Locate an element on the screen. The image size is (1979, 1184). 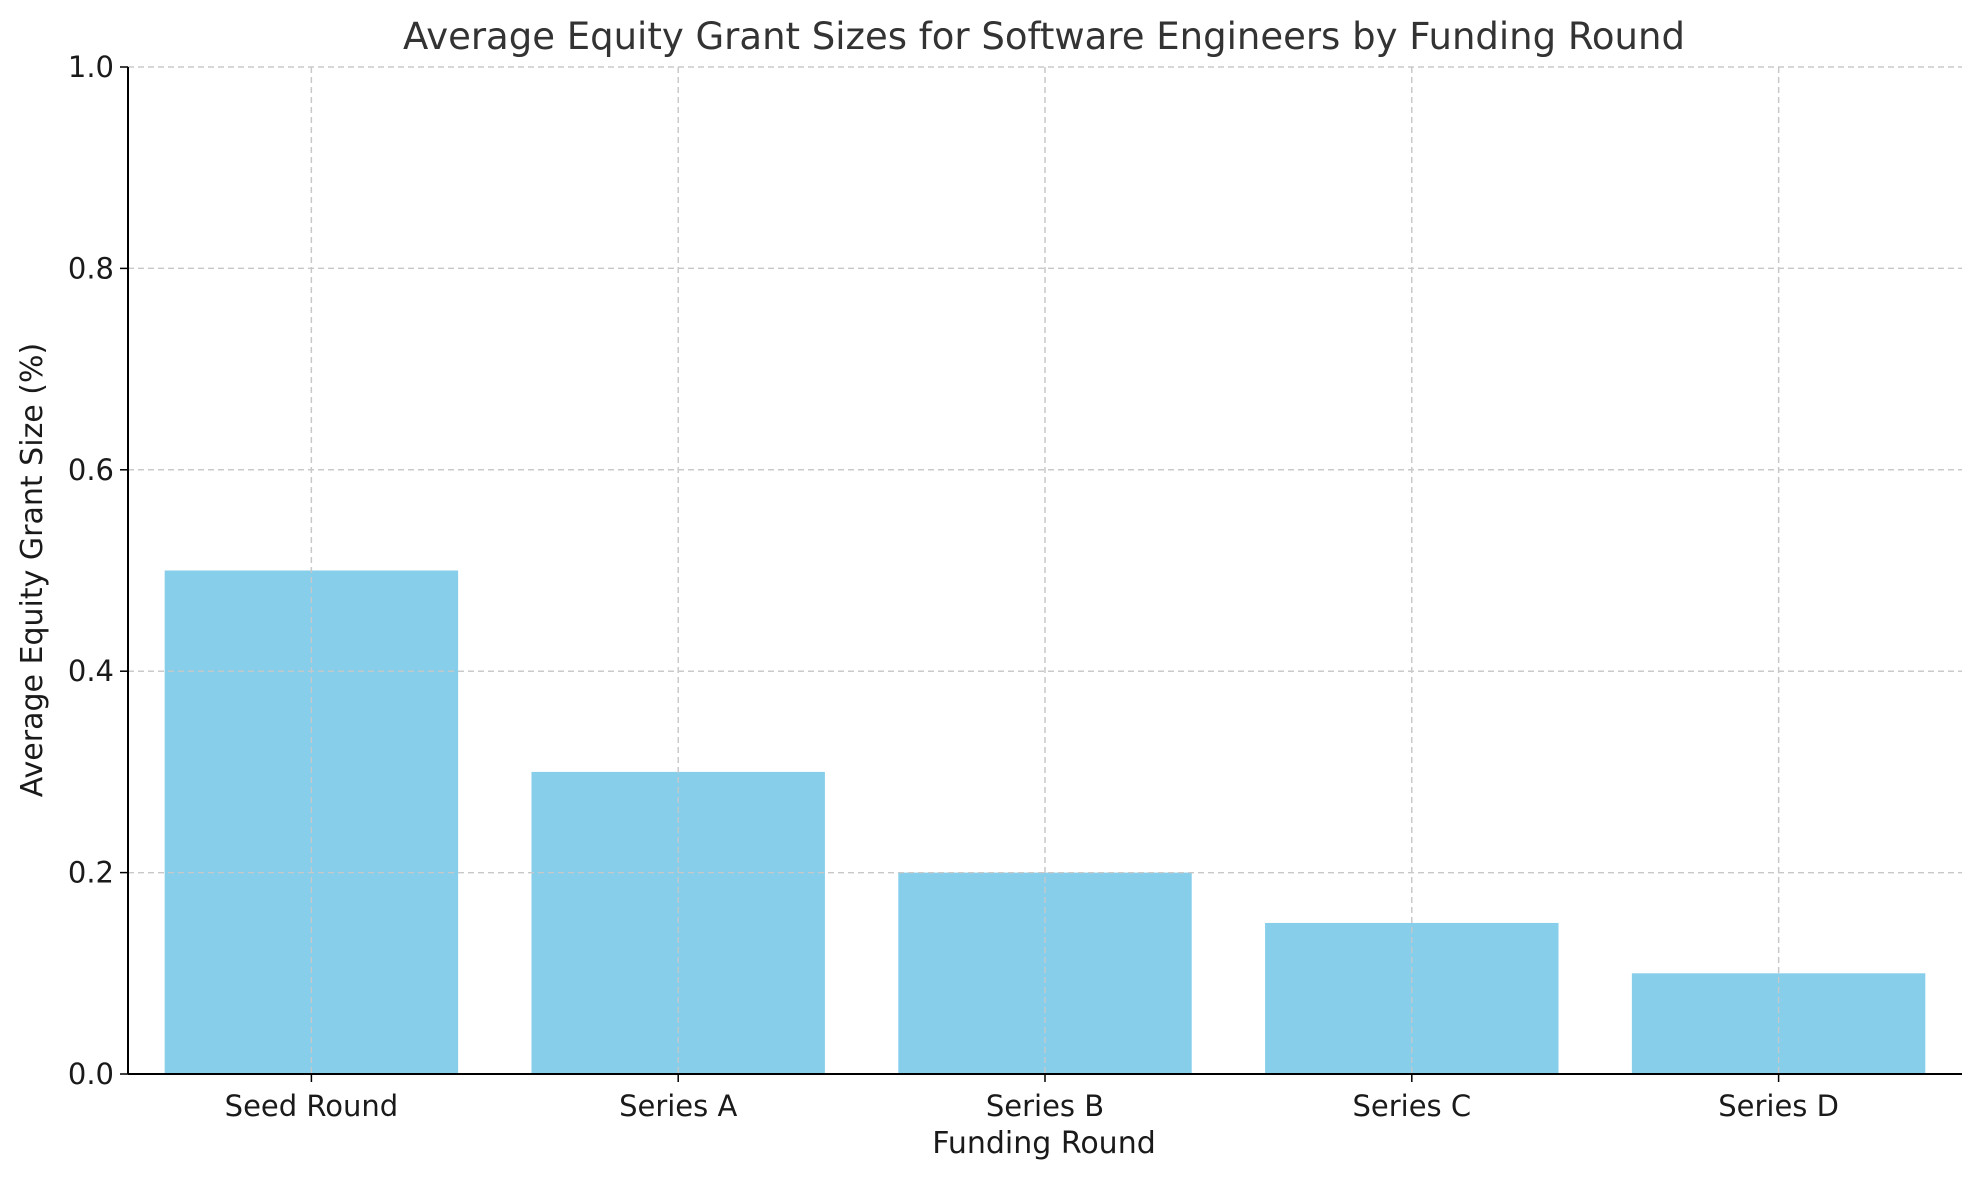
y-tick-label: 0.2 is located at coordinates (91, 873).